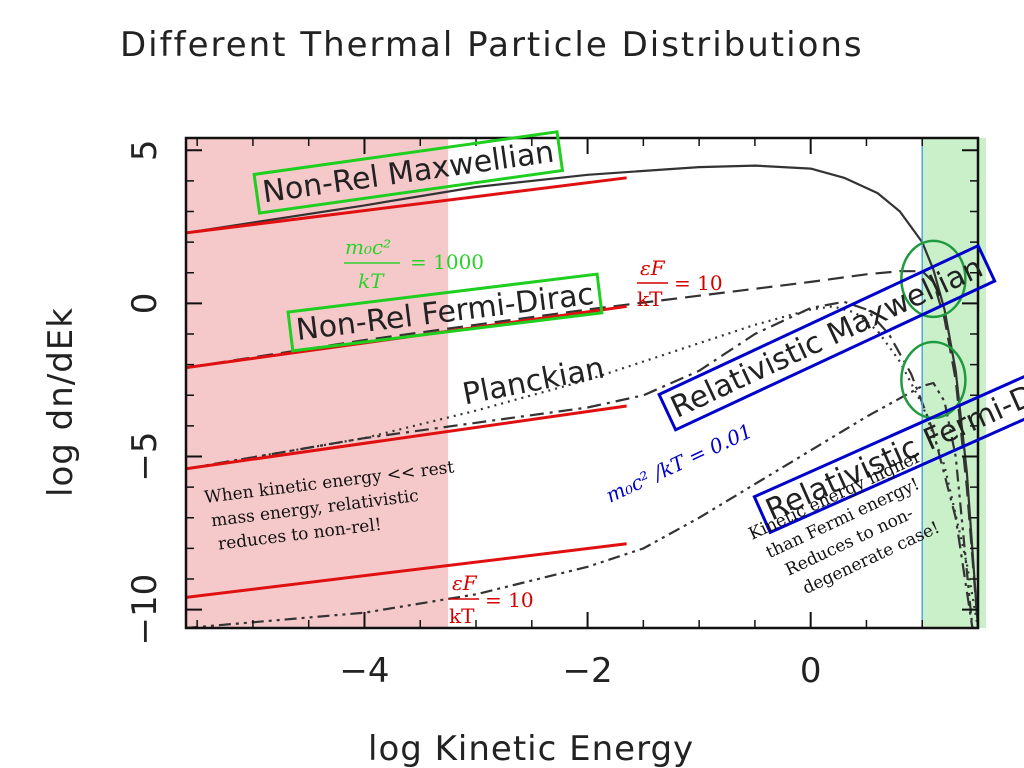 The width and height of the screenshot is (1024, 768). I want to click on fermi-top-denominator: kT, so click(650, 299).